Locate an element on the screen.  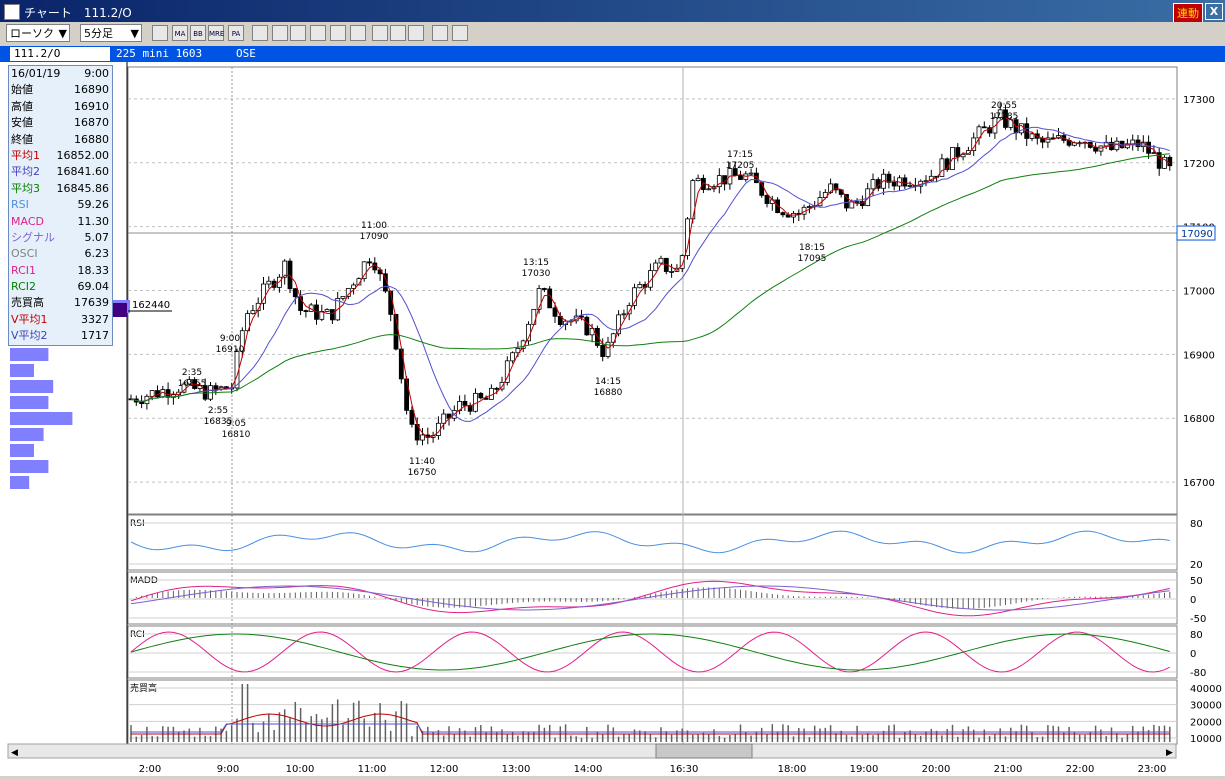
close-button: X is located at coordinates (1214, 11).